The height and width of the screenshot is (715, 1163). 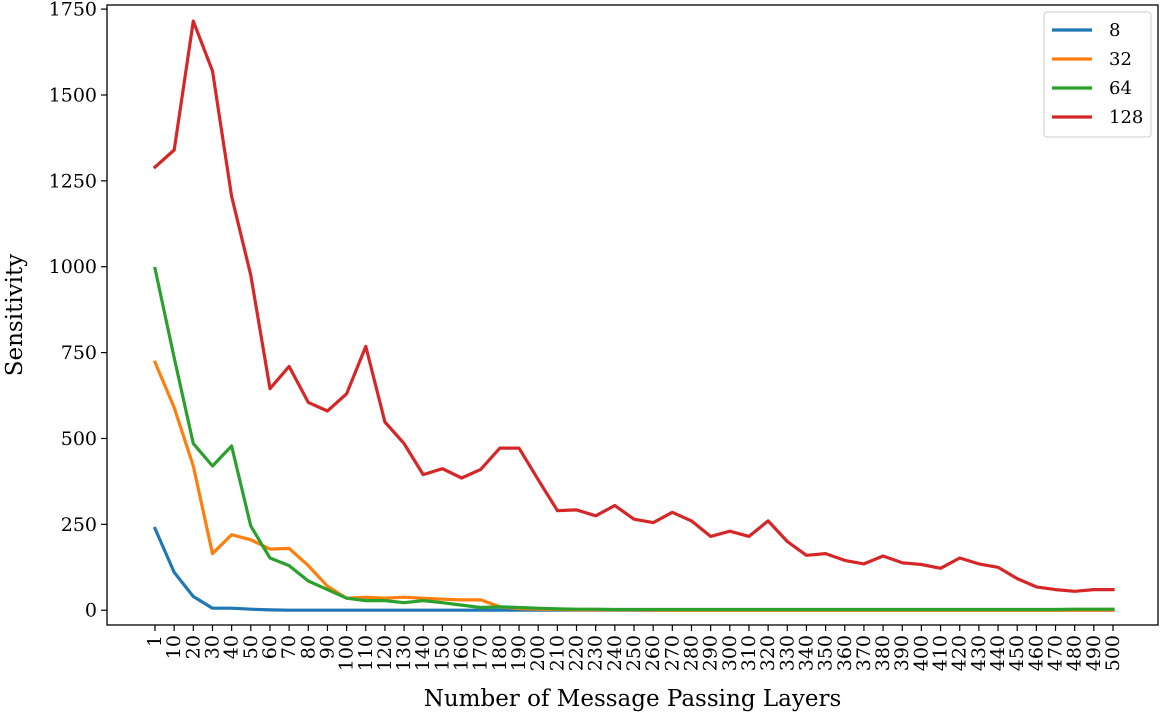 I want to click on x-tick-label: 140, so click(x=423, y=653).